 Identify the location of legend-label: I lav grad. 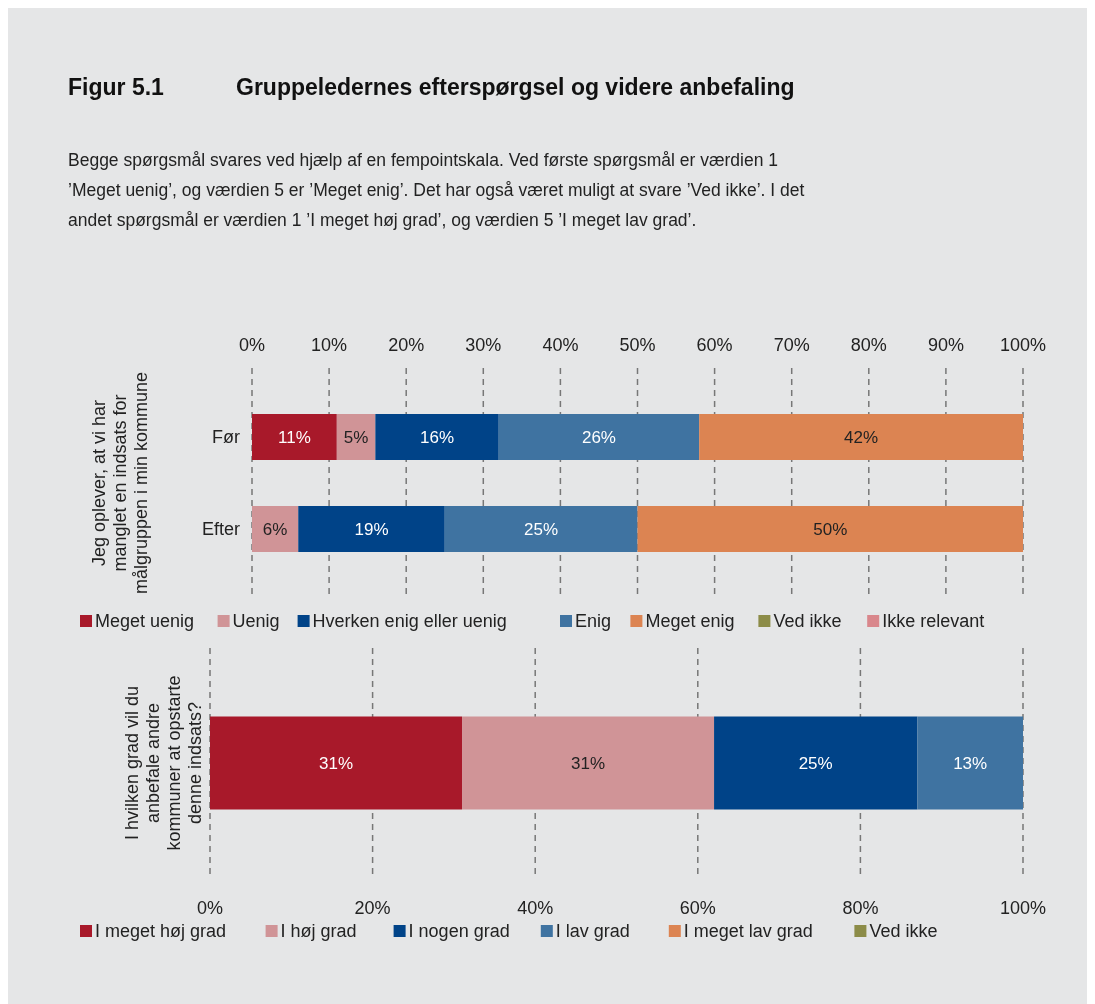
(592, 931).